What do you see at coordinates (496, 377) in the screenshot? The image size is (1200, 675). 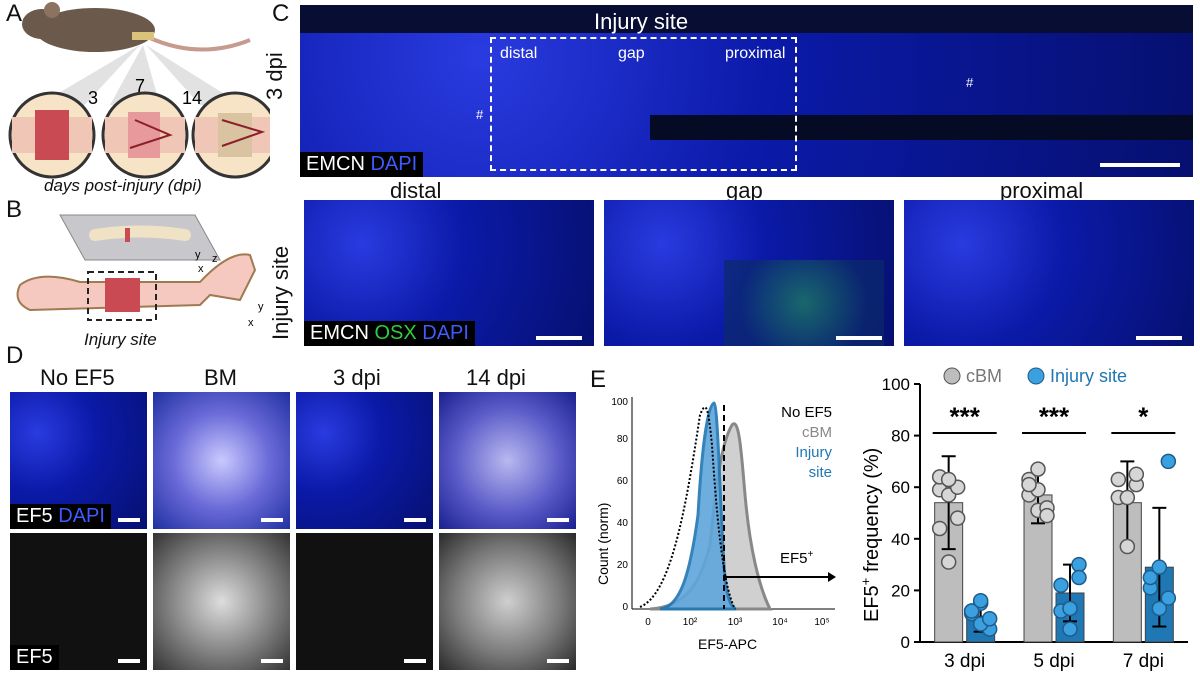 I see `col-title-14dpi: 14 dpi` at bounding box center [496, 377].